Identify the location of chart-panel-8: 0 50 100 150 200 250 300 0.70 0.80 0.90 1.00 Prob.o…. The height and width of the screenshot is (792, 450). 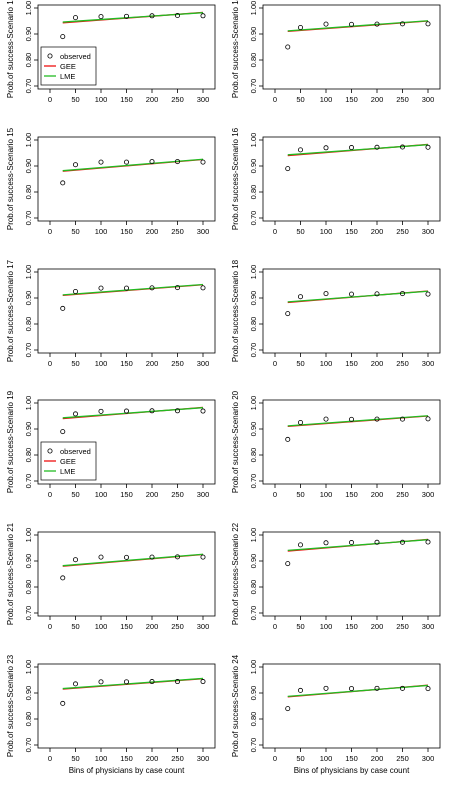
(336, 444).